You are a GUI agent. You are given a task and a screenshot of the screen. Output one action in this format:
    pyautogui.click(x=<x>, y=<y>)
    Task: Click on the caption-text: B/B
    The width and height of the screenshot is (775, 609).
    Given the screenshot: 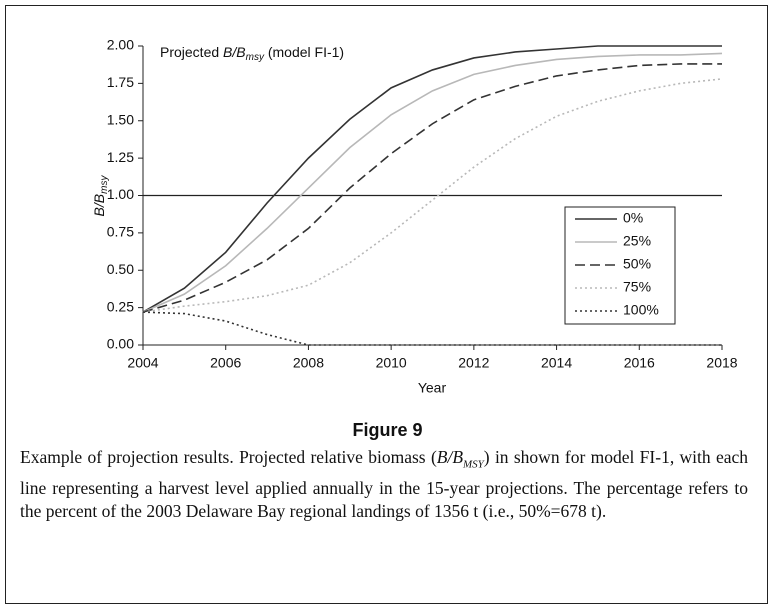 What is the action you would take?
    pyautogui.click(x=450, y=457)
    